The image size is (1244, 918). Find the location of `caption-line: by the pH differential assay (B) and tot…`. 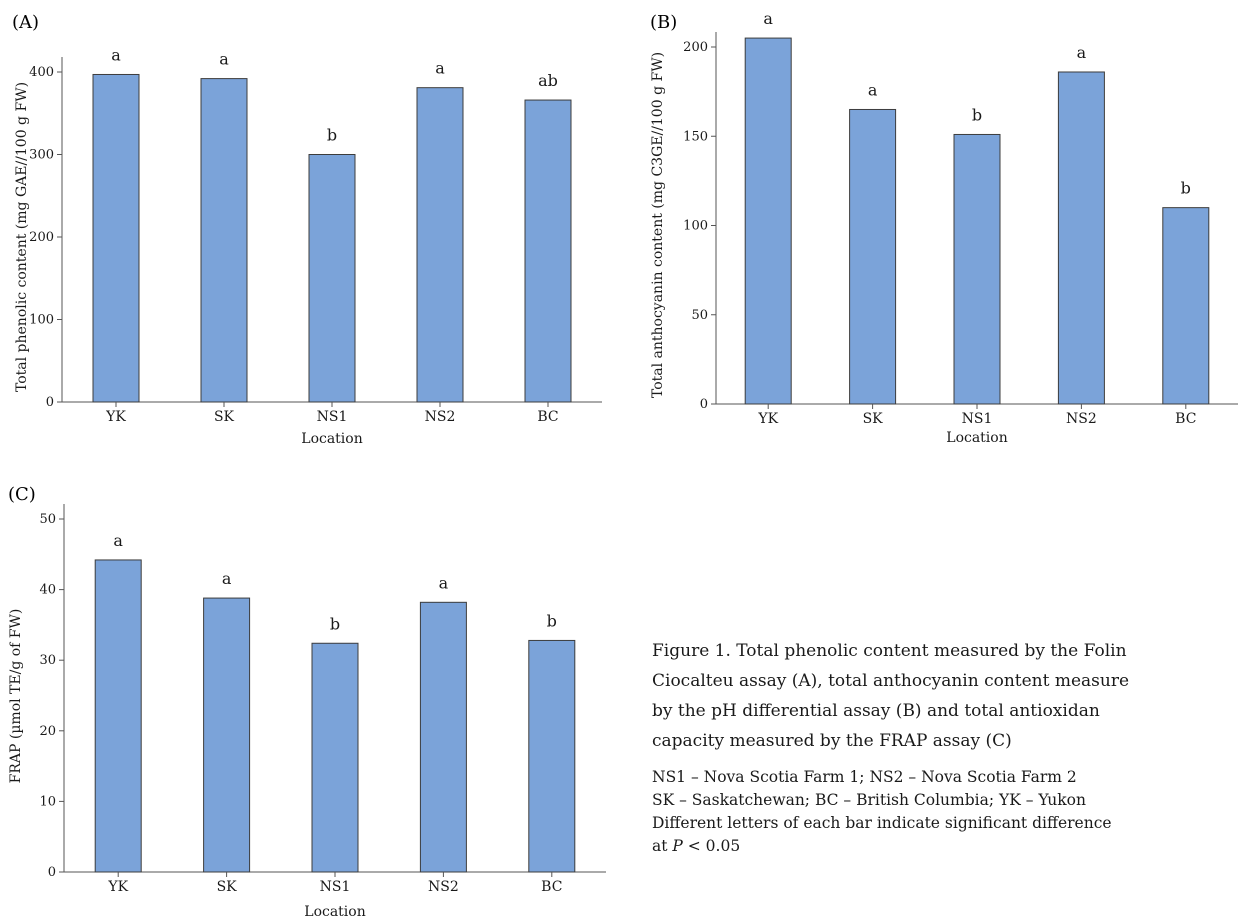

caption-line: by the pH differential assay (B) and tot… is located at coordinates (876, 711).